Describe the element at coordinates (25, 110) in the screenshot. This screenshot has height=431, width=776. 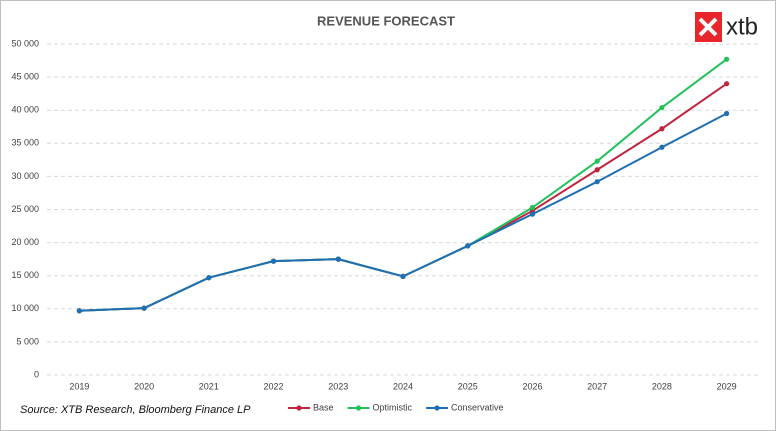
I see `y-tick-label: 40 000` at that location.